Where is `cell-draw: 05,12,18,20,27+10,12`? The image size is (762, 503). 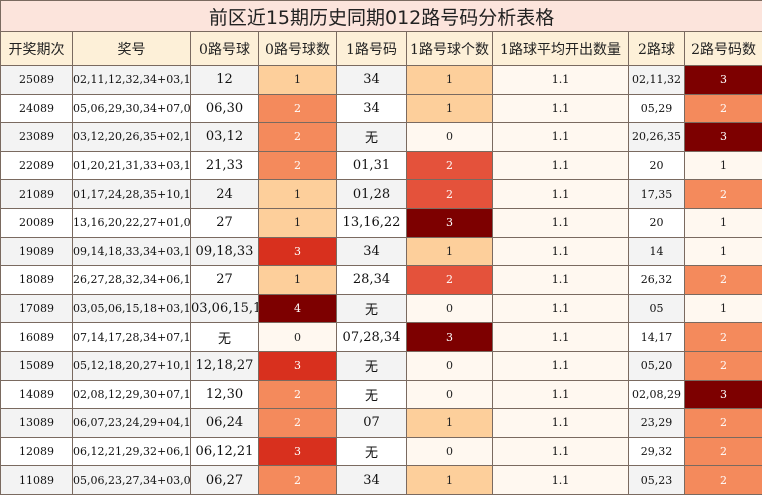
cell-draw: 05,12,18,20,27+10,12 is located at coordinates (131, 365).